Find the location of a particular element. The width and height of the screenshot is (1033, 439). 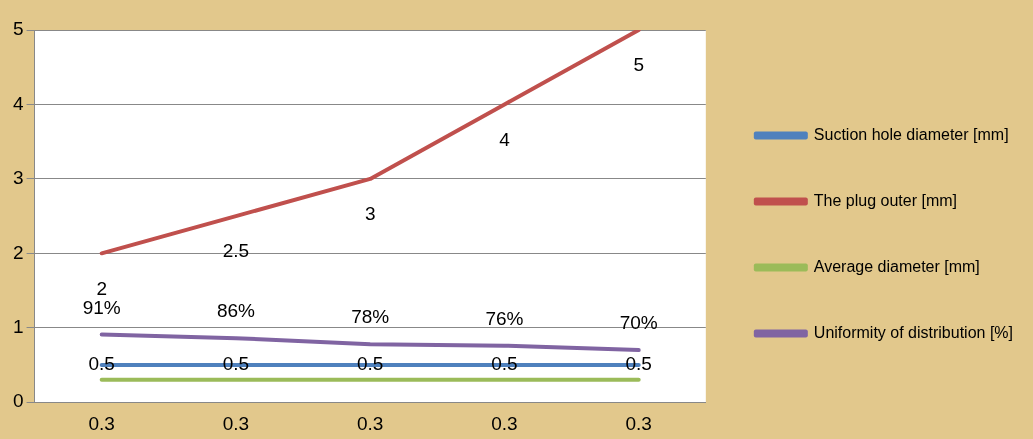

y-tick-label: 2 is located at coordinates (18, 252).